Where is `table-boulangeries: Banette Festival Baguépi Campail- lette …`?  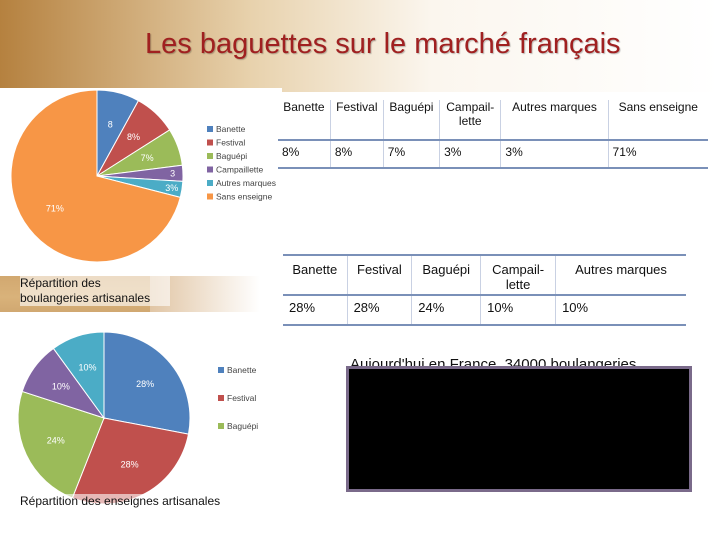 table-boulangeries: Banette Festival Baguépi Campail- lette … is located at coordinates (493, 134).